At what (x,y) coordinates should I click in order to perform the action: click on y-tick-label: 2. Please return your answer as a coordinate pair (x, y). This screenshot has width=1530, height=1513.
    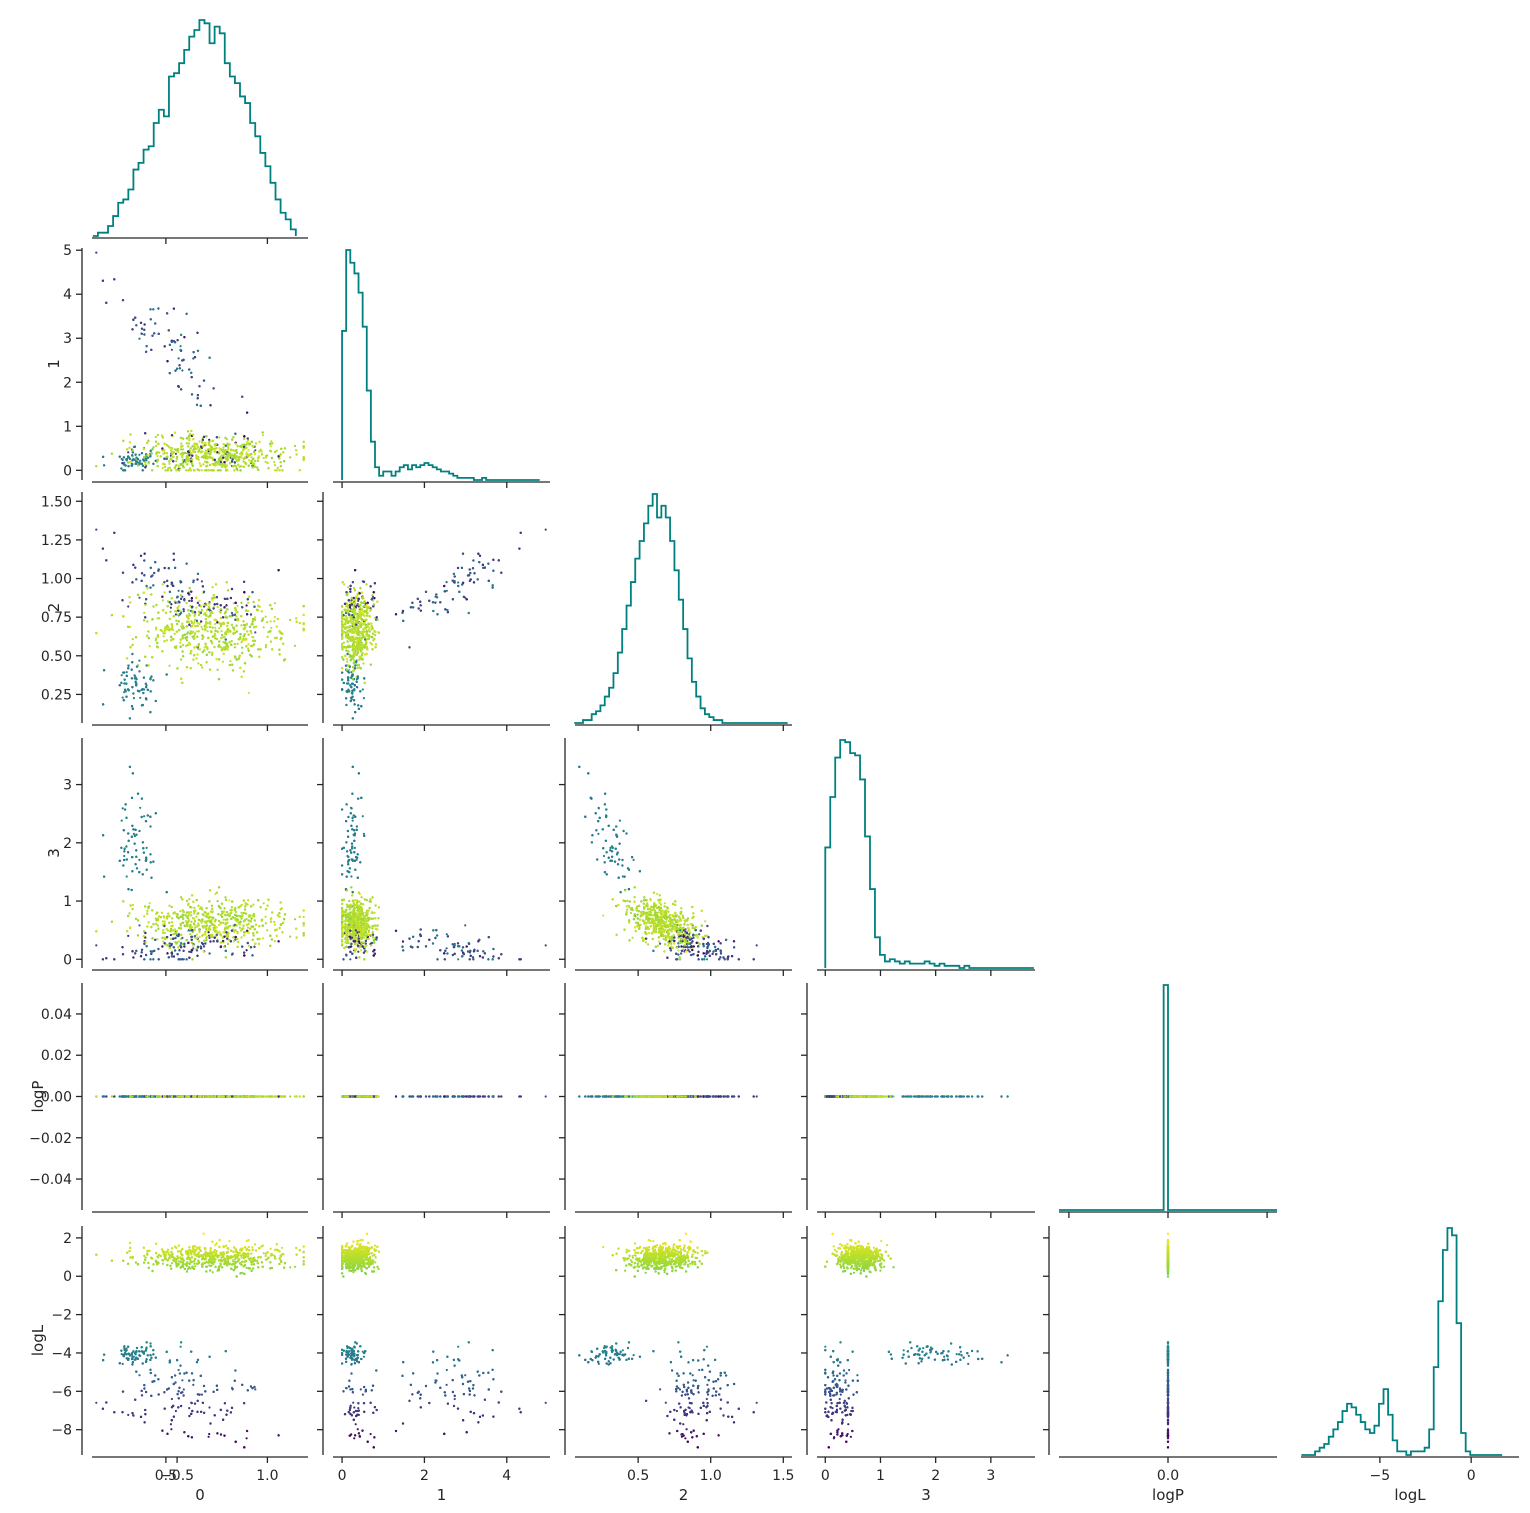
    Looking at the image, I should click on (67, 383).